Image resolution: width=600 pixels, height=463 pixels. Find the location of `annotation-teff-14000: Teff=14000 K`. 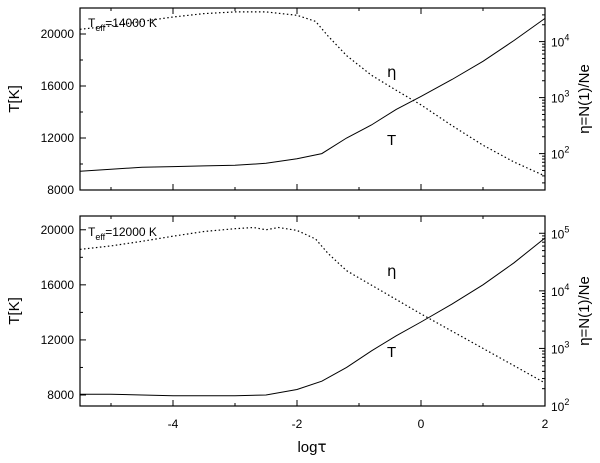

annotation-teff-14000: Teff=14000 K is located at coordinates (122, 24).